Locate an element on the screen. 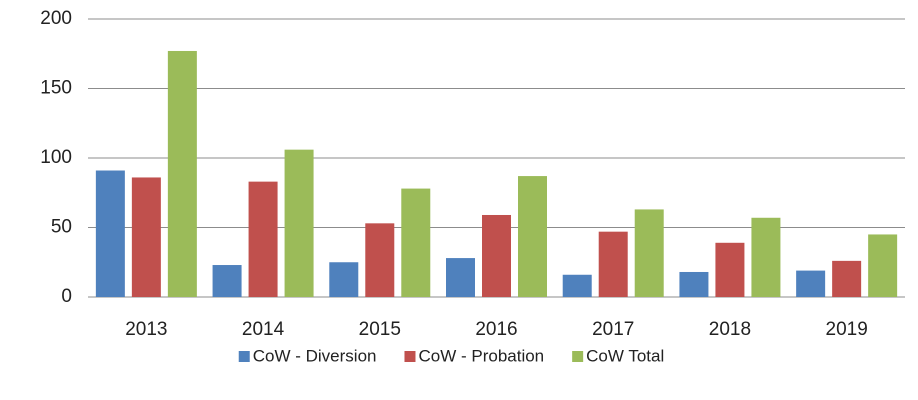  x-tick-label: 2014 is located at coordinates (263, 329).